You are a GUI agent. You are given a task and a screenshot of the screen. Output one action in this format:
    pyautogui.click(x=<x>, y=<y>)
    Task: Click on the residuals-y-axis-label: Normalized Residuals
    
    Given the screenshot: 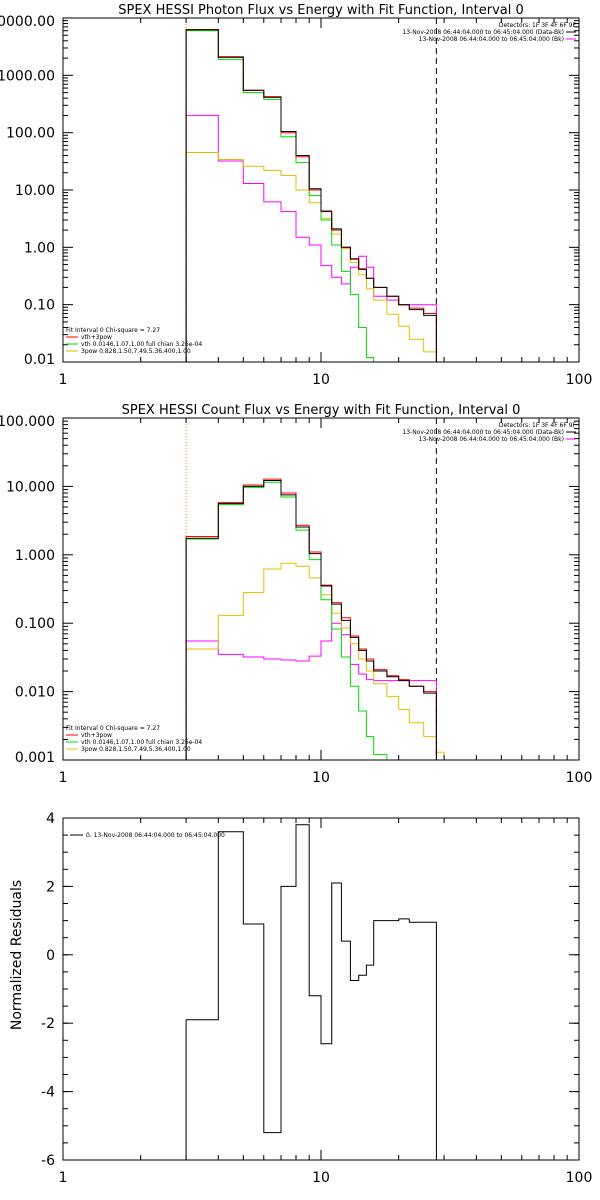 What is the action you would take?
    pyautogui.click(x=17, y=955)
    